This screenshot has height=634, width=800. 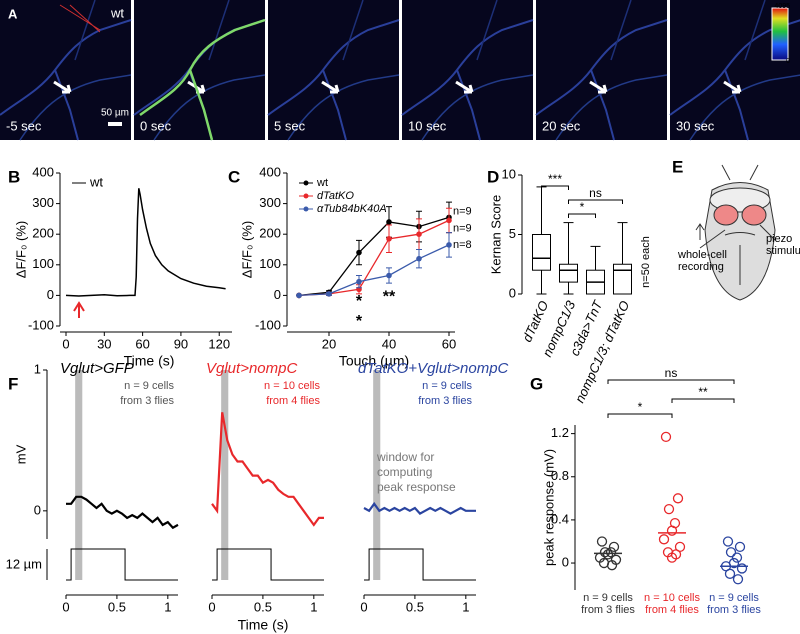 What do you see at coordinates (352, 209) in the screenshot?
I see `legend-label: αTub84bK40A` at bounding box center [352, 209].